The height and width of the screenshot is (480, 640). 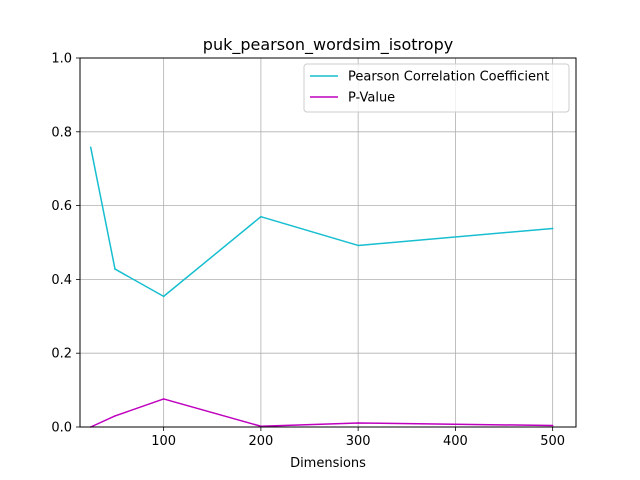 I want to click on y-tick-label: 0.0, so click(x=61, y=428).